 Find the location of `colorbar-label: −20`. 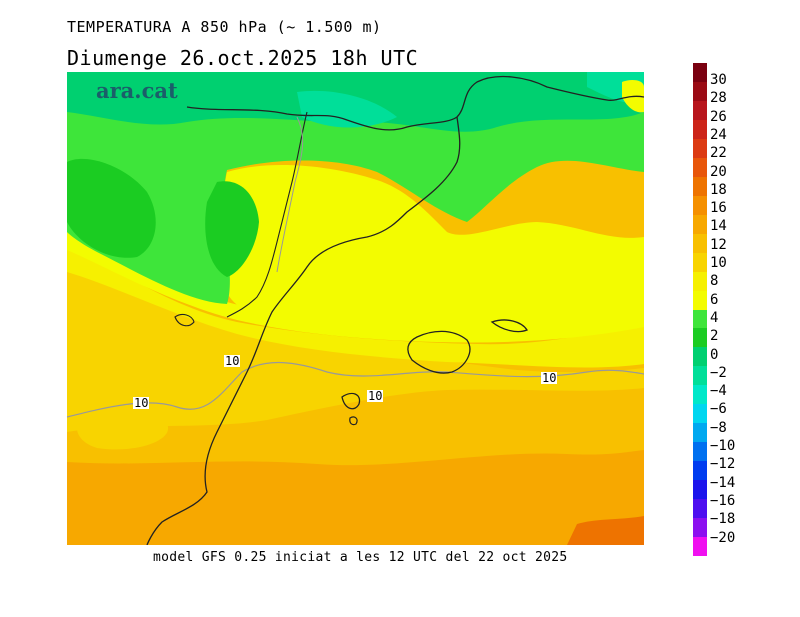

colorbar-label: −20 is located at coordinates (723, 537).